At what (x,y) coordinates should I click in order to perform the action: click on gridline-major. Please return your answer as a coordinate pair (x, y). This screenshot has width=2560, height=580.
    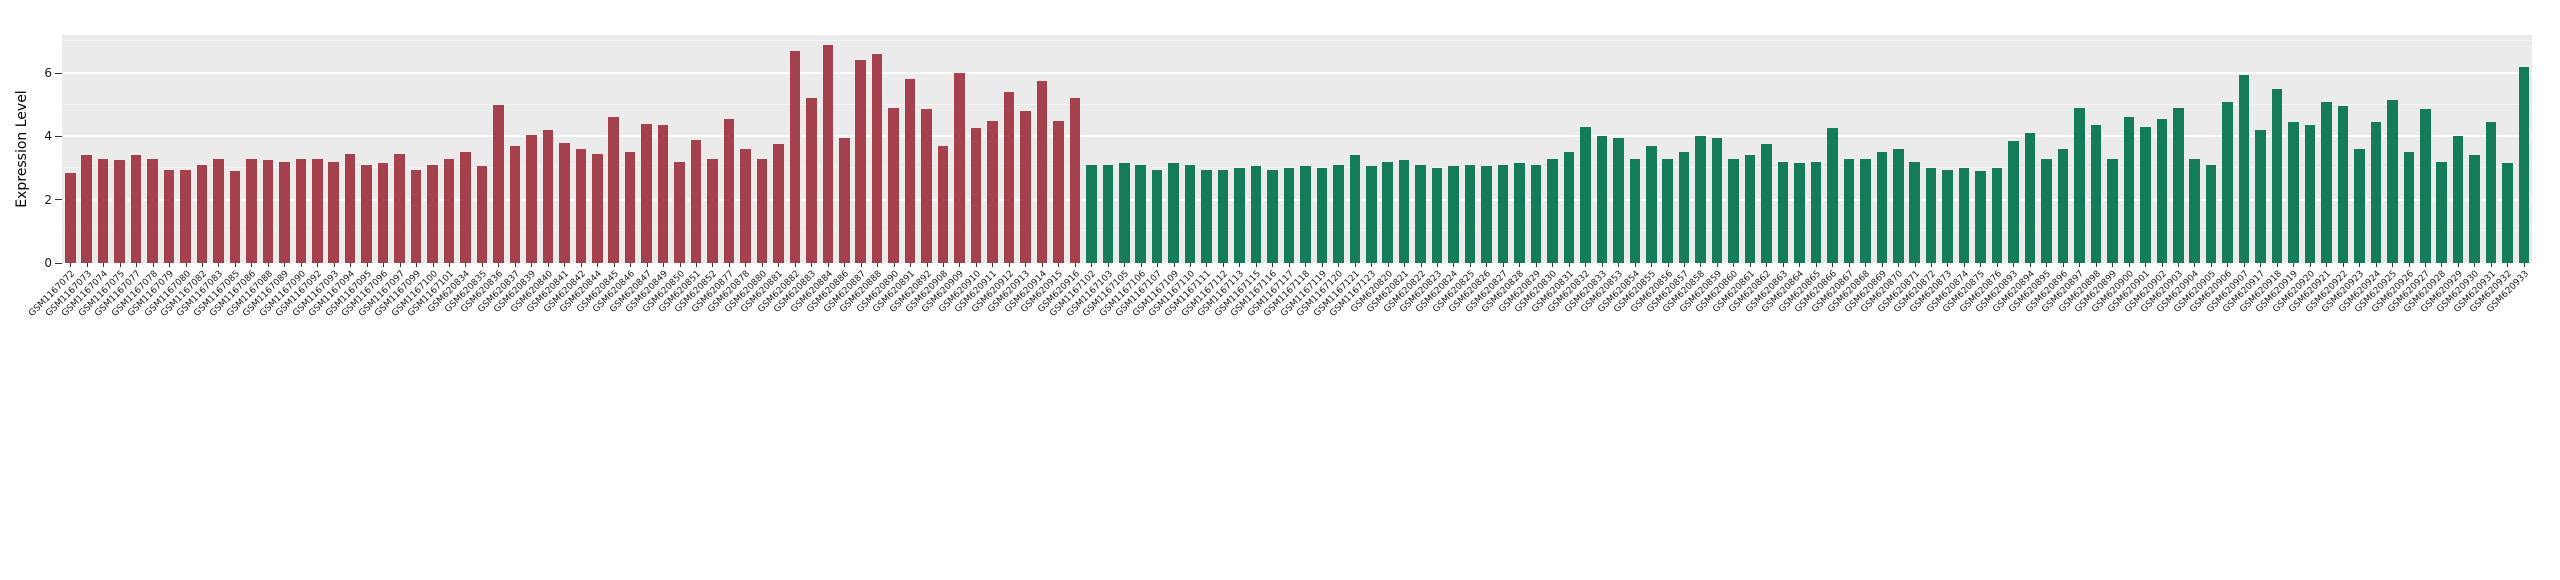
    Looking at the image, I should click on (1297, 136).